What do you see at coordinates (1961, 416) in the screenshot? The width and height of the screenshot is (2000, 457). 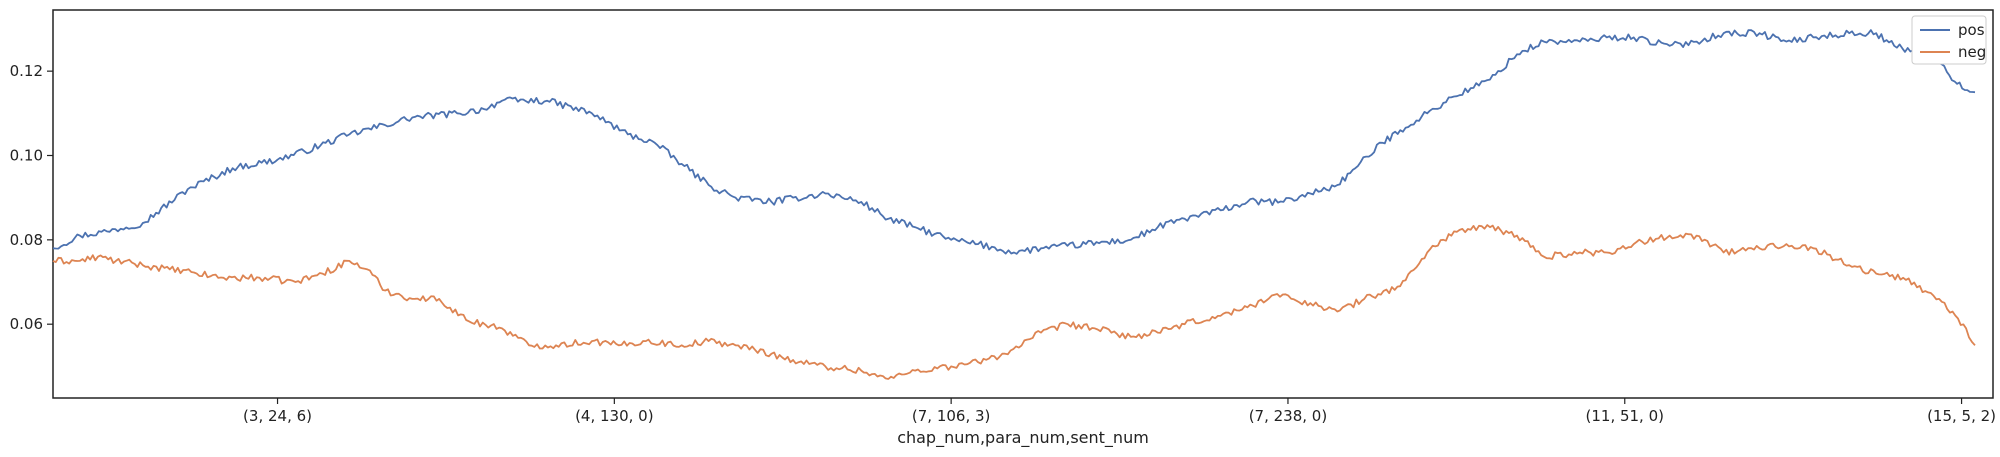 I see `x-tick-label-5: (15, 5, 2)` at bounding box center [1961, 416].